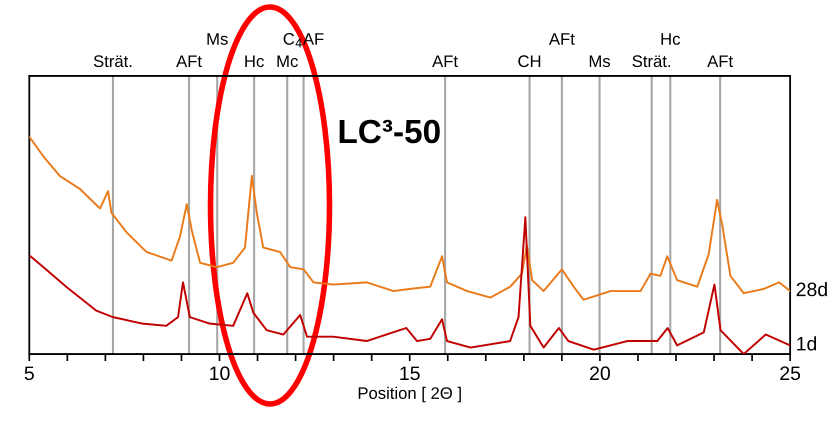 The width and height of the screenshot is (837, 422). What do you see at coordinates (29, 373) in the screenshot?
I see `x-tick-label: 5` at bounding box center [29, 373].